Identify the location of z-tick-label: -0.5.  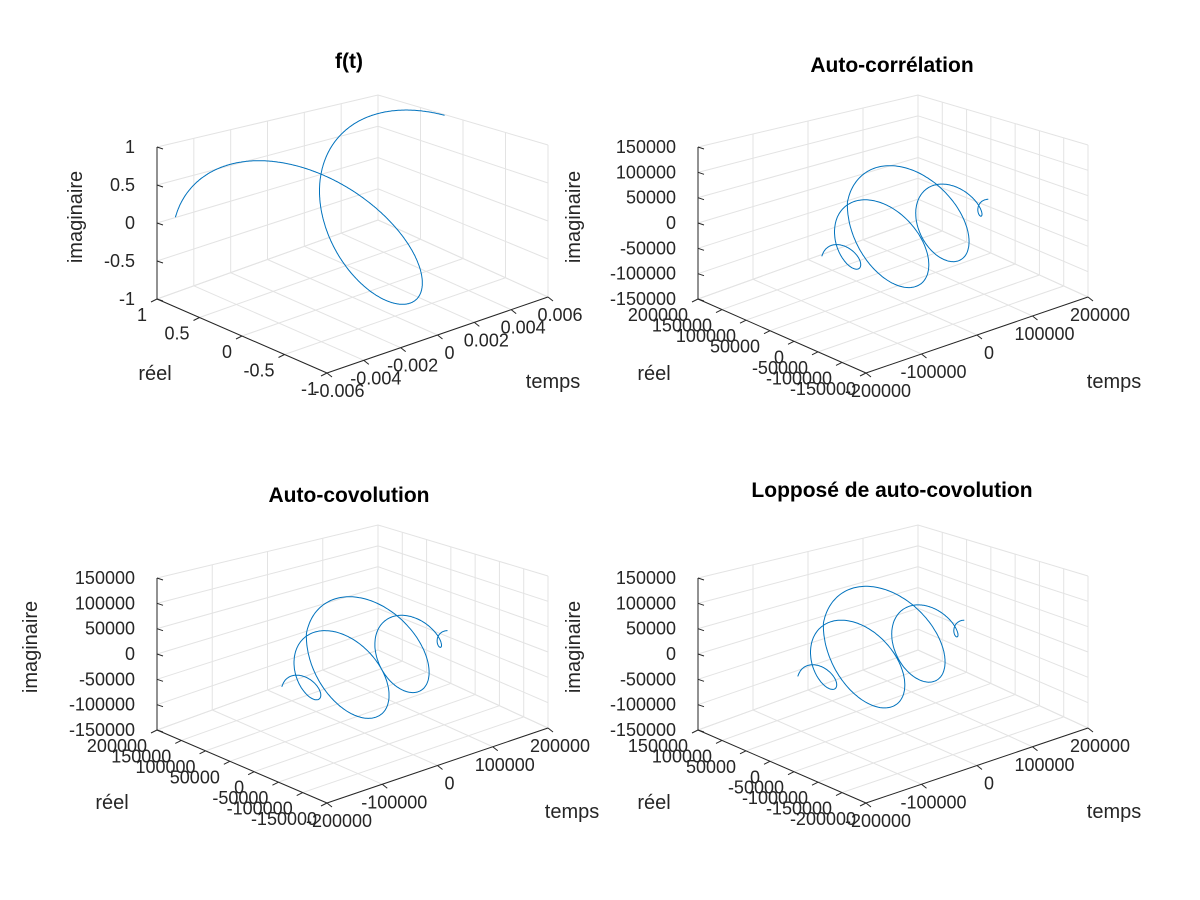
(119, 261).